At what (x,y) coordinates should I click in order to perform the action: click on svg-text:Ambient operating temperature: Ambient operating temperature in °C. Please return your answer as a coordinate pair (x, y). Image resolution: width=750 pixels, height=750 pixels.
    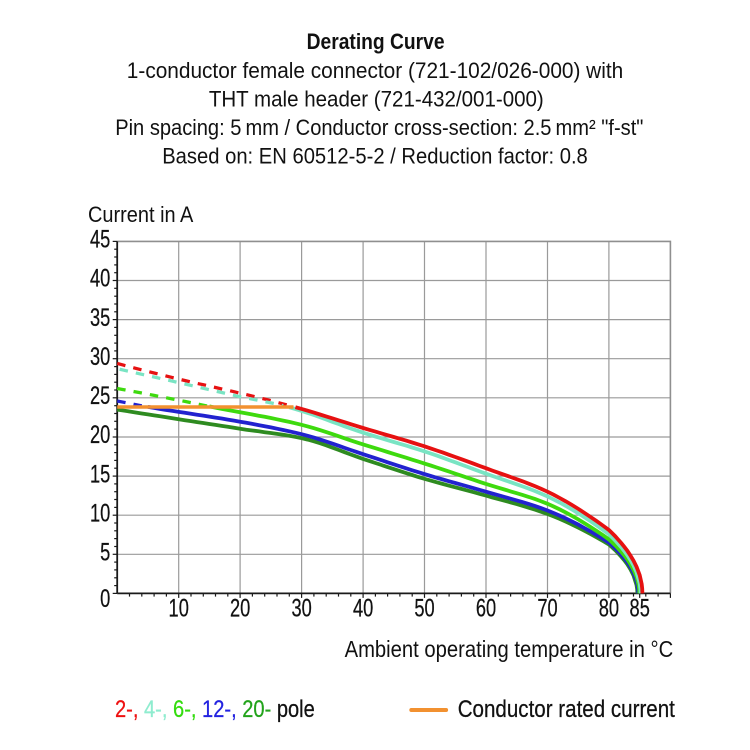
    Looking at the image, I should click on (509, 649).